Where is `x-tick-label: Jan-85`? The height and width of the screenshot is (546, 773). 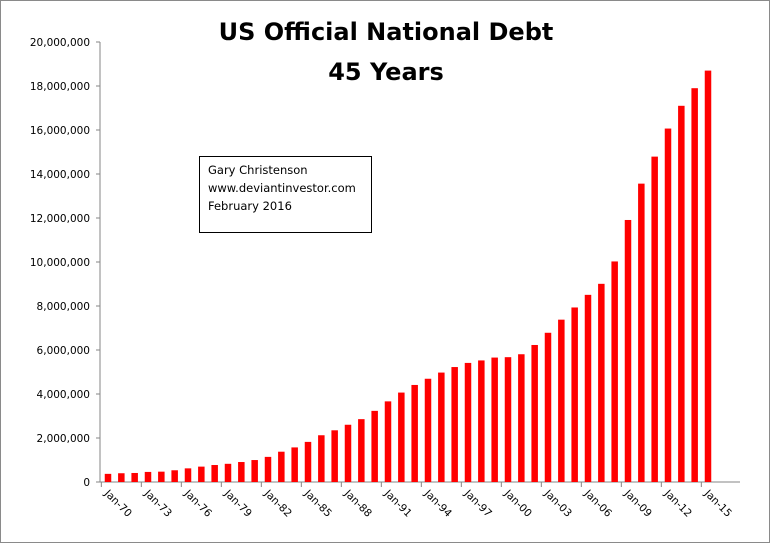
x-tick-label: Jan-85 is located at coordinates (317, 503).